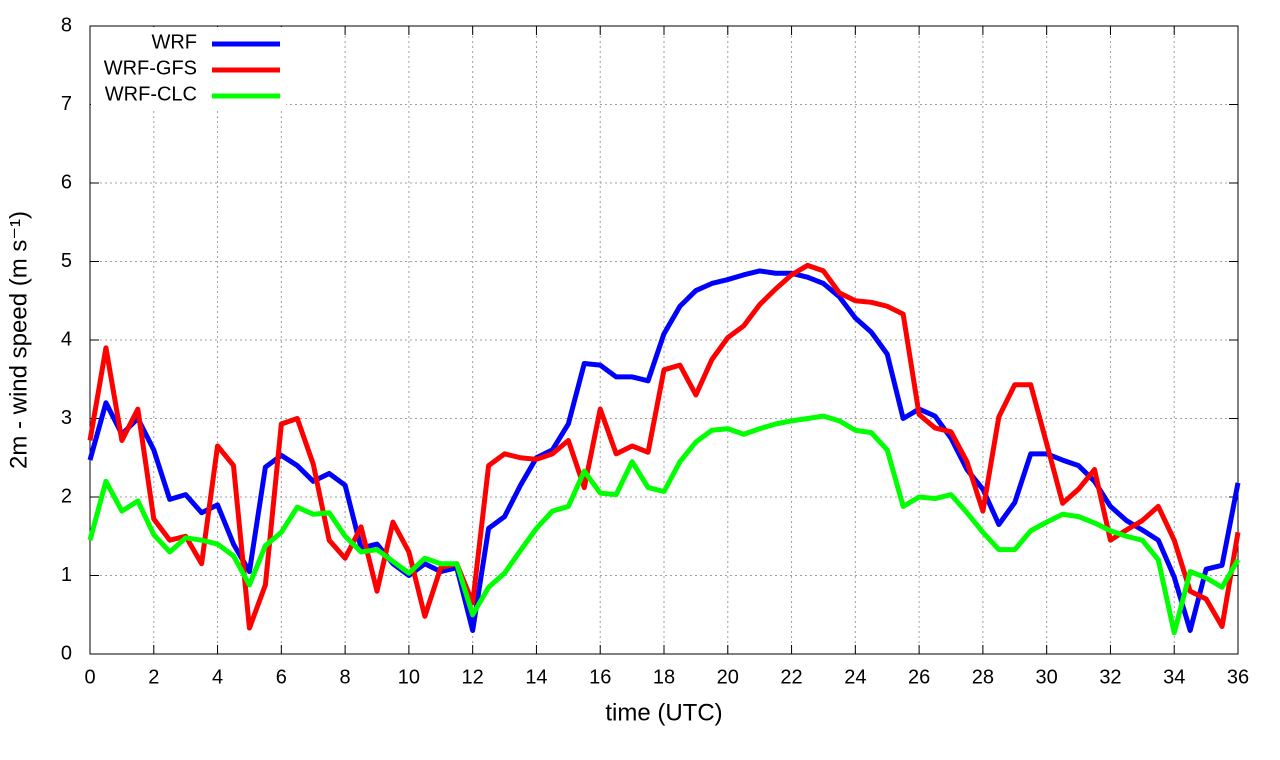 The height and width of the screenshot is (760, 1280). I want to click on x-tick-label: 30, so click(1047, 677).